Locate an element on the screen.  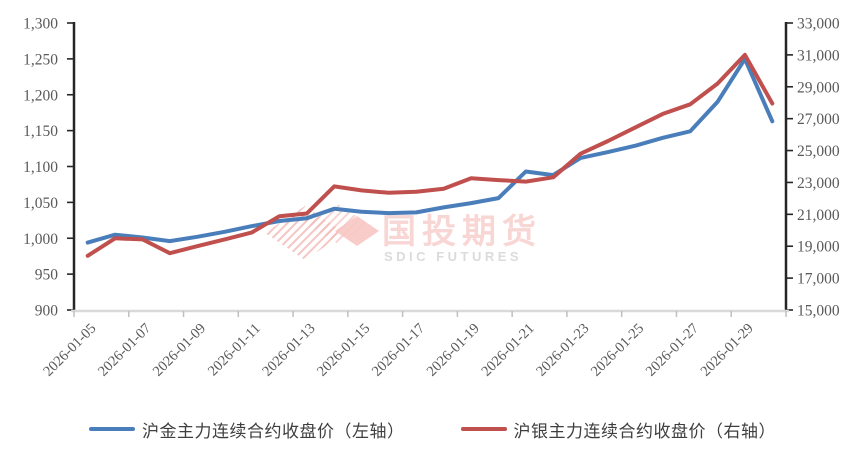
x-axis-tick-label: 2026-01-21 is located at coordinates (508, 350).